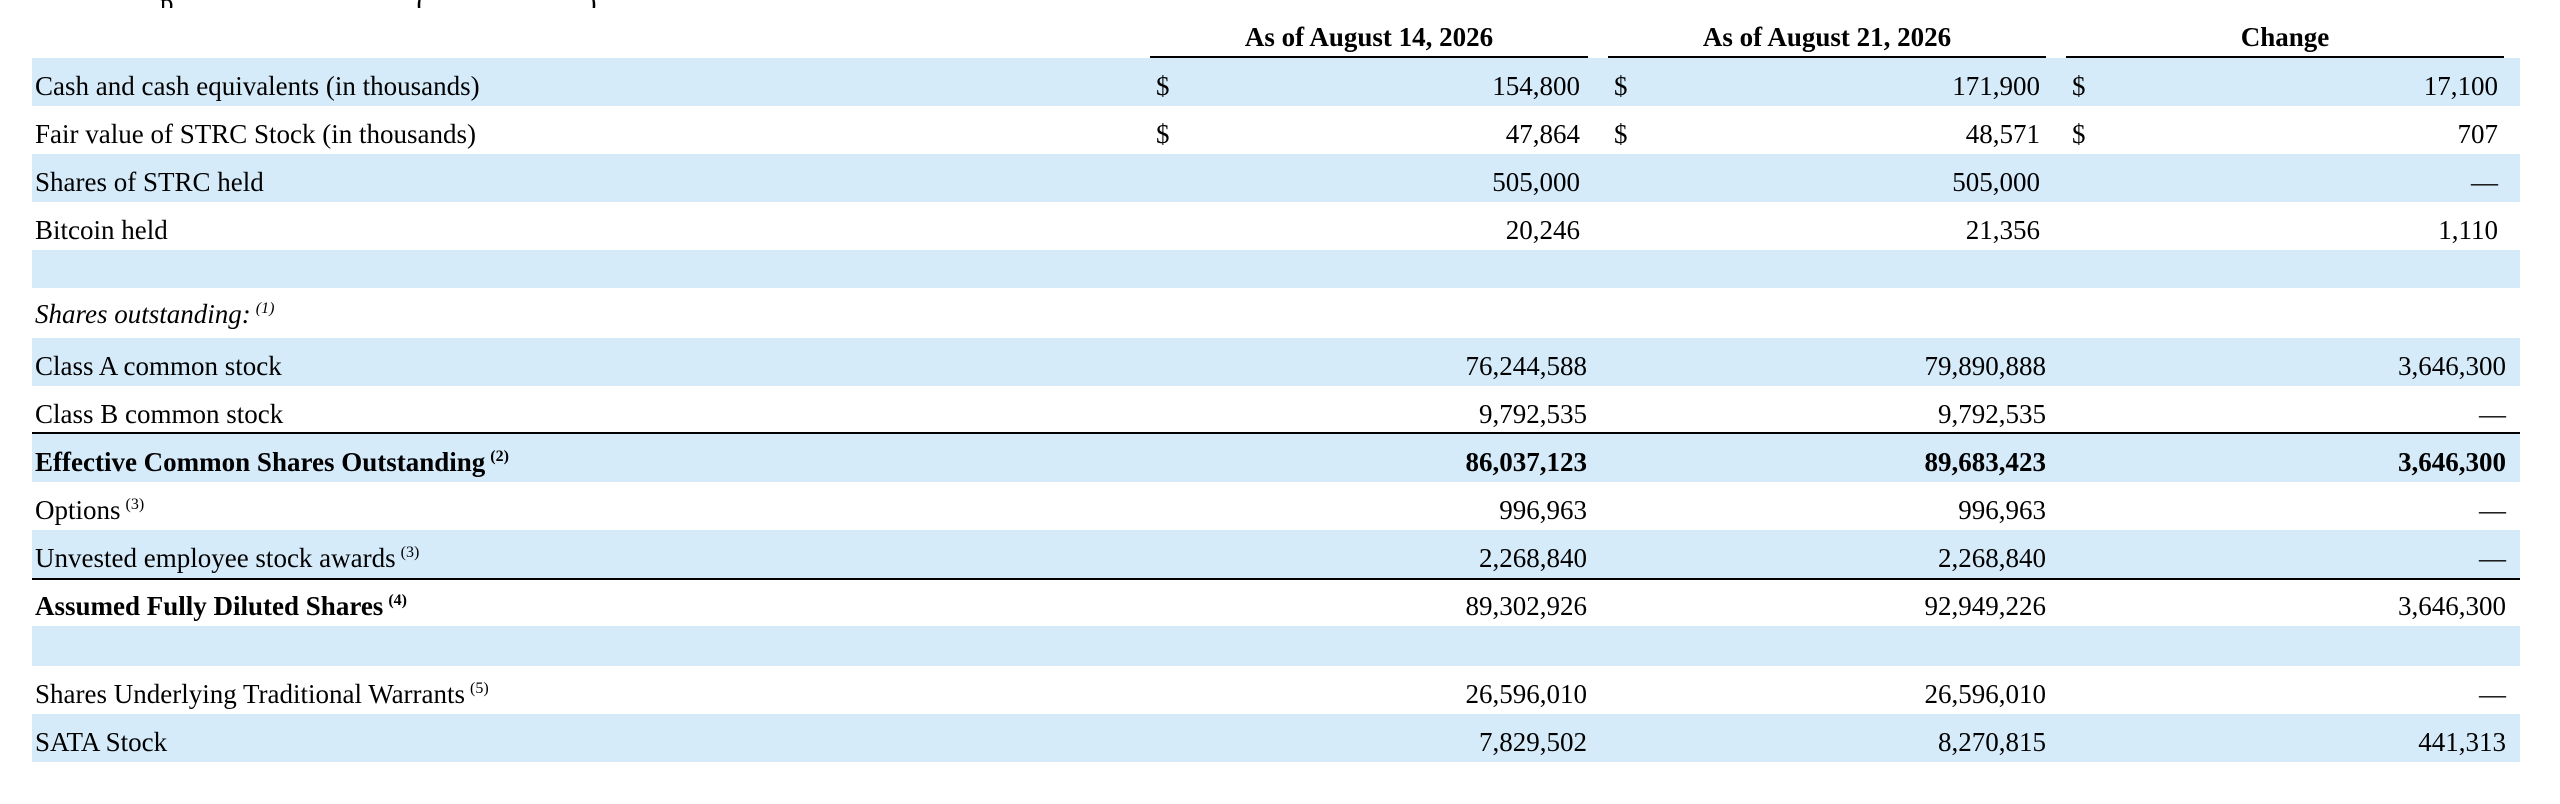 This screenshot has height=804, width=2560. Describe the element at coordinates (1533, 742) in the screenshot. I see `value-aug14: 7,829,502` at that location.